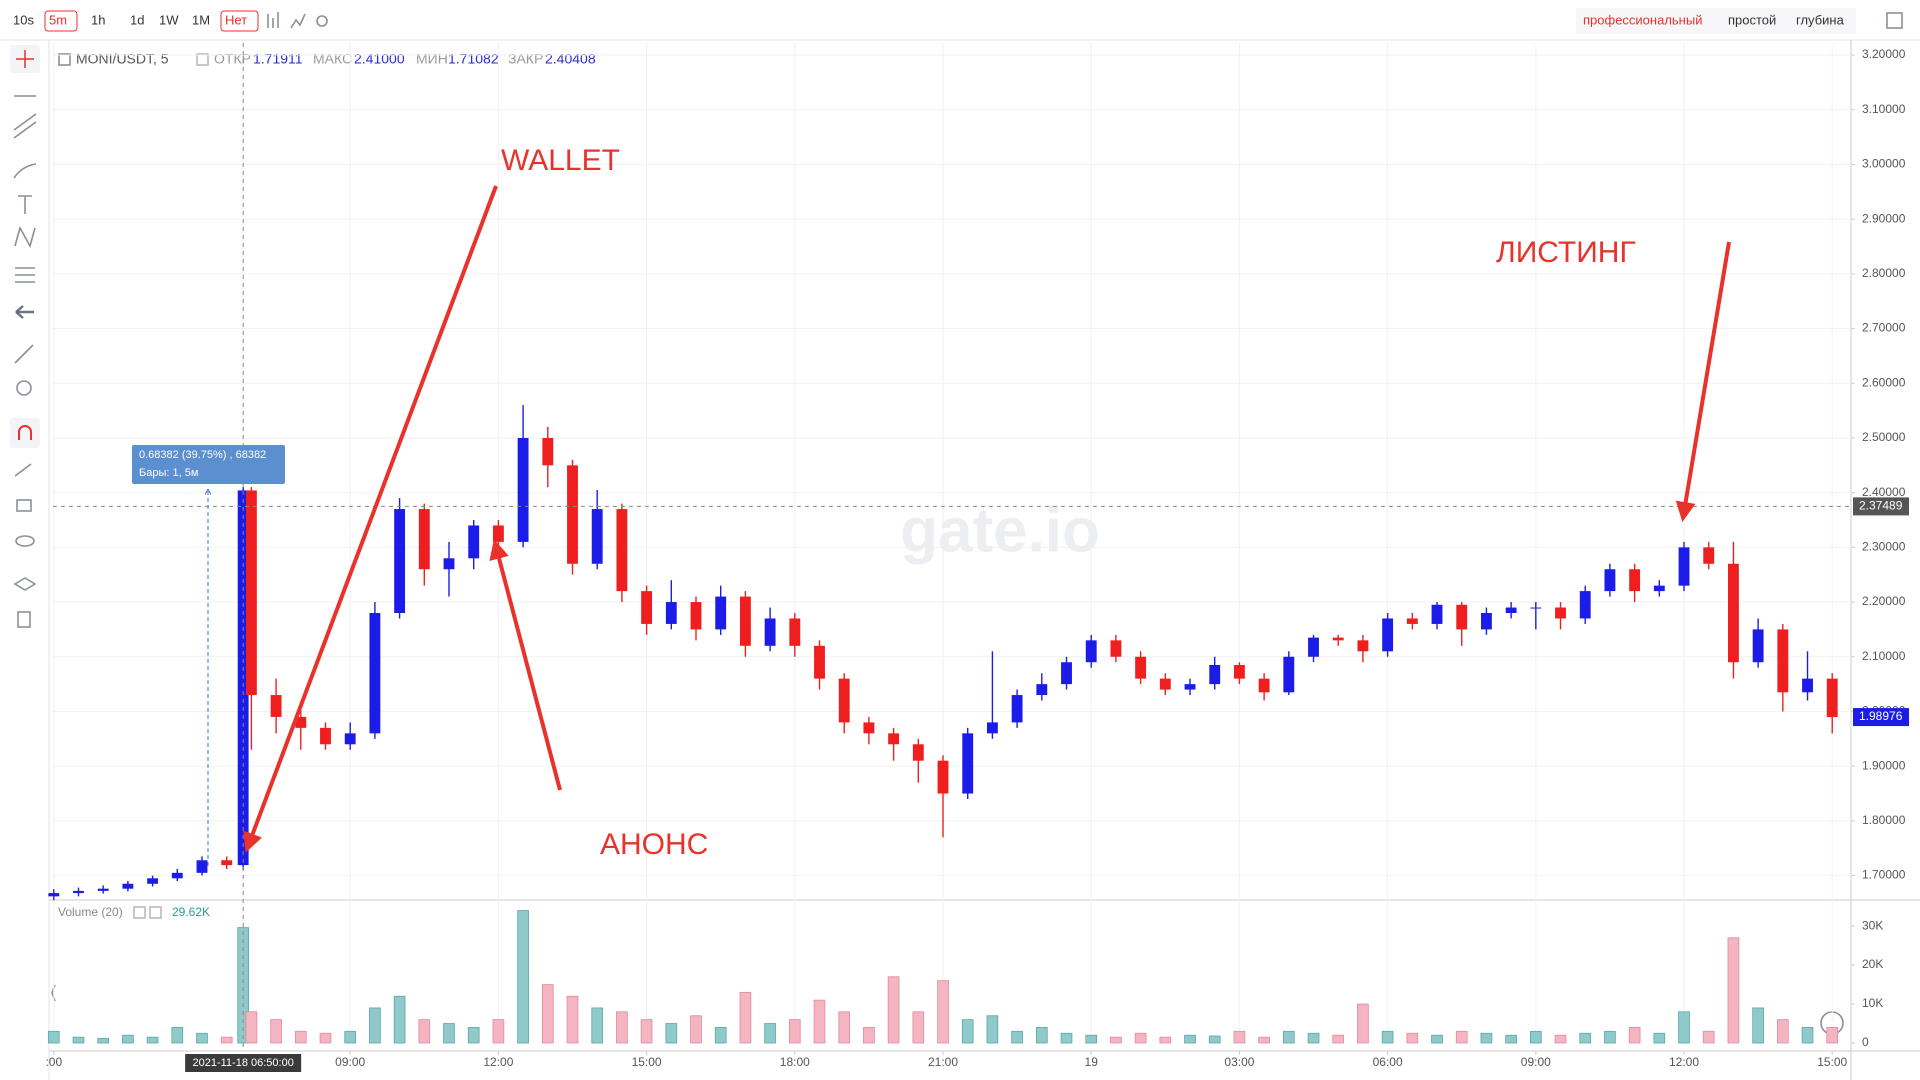 The height and width of the screenshot is (1080, 1920). What do you see at coordinates (155, 912) in the screenshot?
I see `volume-close` at bounding box center [155, 912].